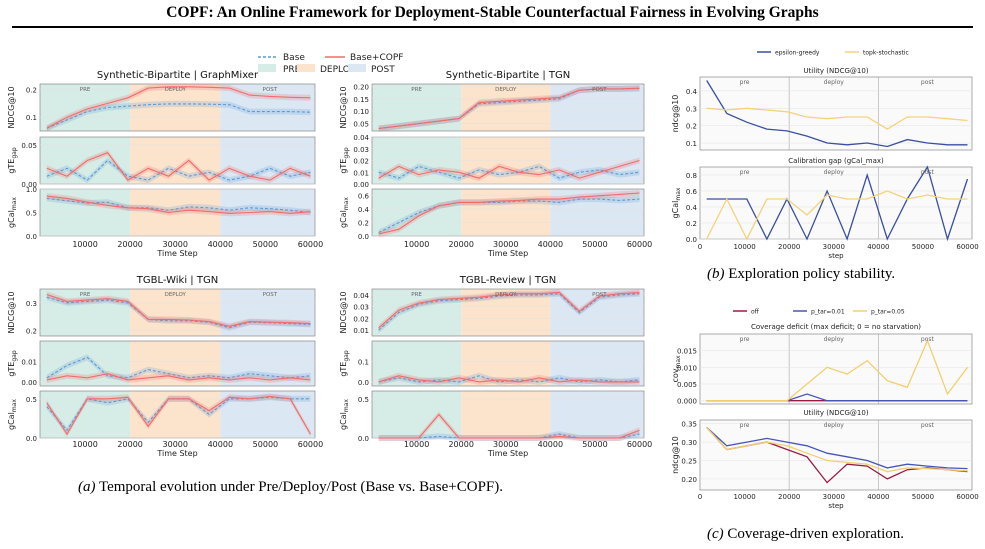 The height and width of the screenshot is (549, 985). I want to click on a2-deploy-band, so click(506, 212).